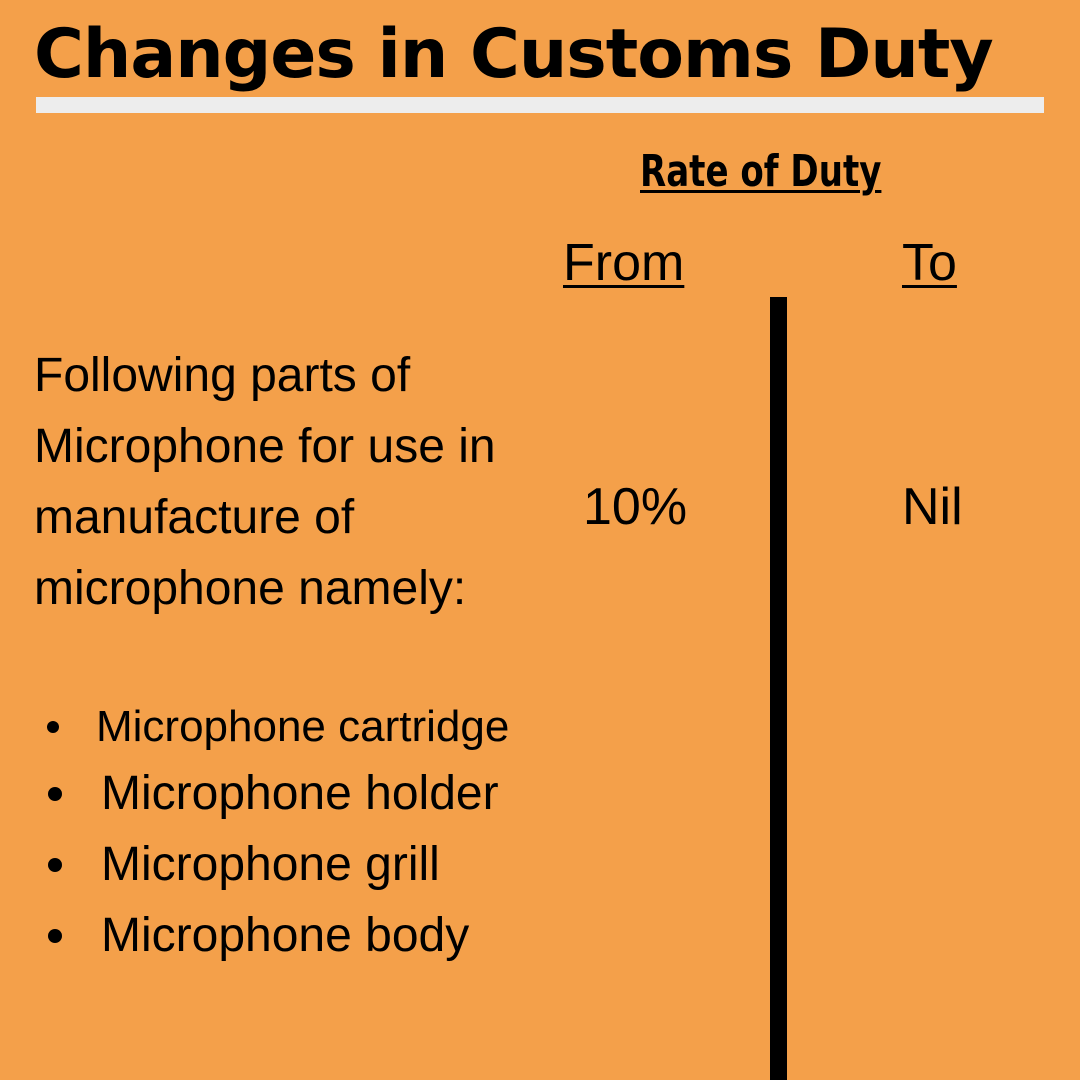 This screenshot has width=1080, height=1080. I want to click on rate-of-duty-heading: Rate of Duty, so click(761, 171).